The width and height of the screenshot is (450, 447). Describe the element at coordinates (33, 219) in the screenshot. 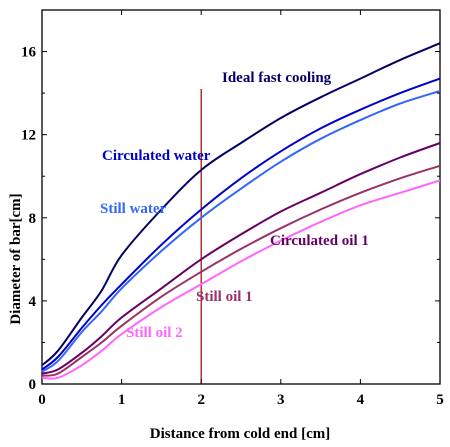

I see `y-tick-label: 8` at that location.